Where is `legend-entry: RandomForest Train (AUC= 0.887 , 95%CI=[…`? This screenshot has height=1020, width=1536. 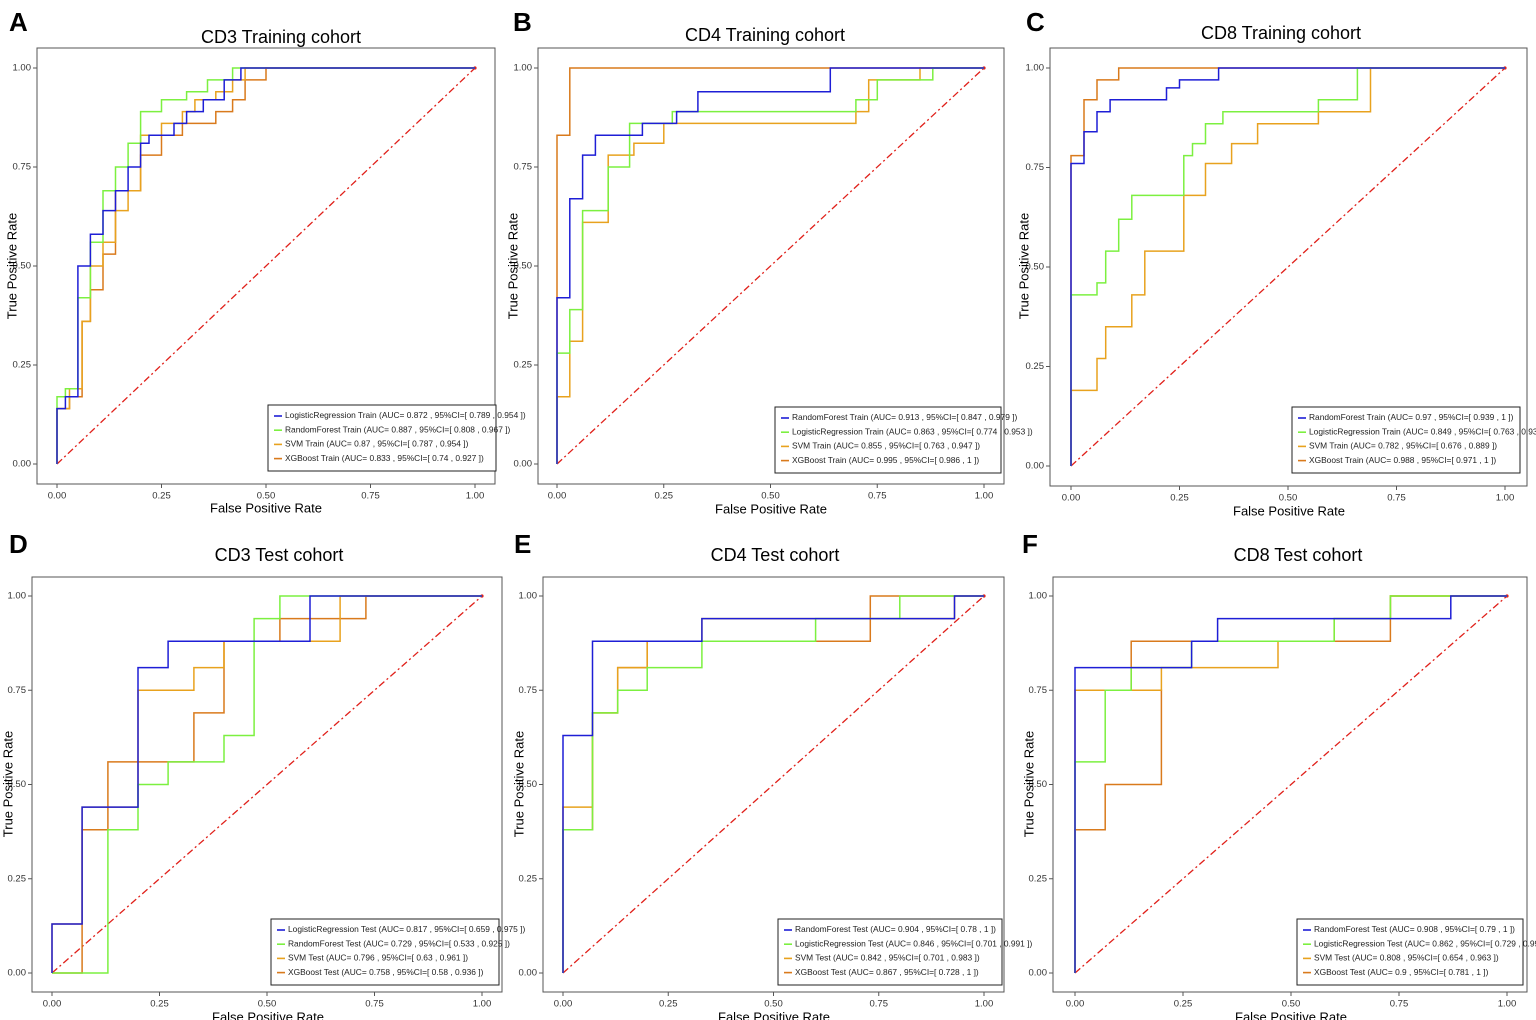 legend-entry: RandomForest Train (AUC= 0.887 , 95%CI=[… is located at coordinates (398, 429).